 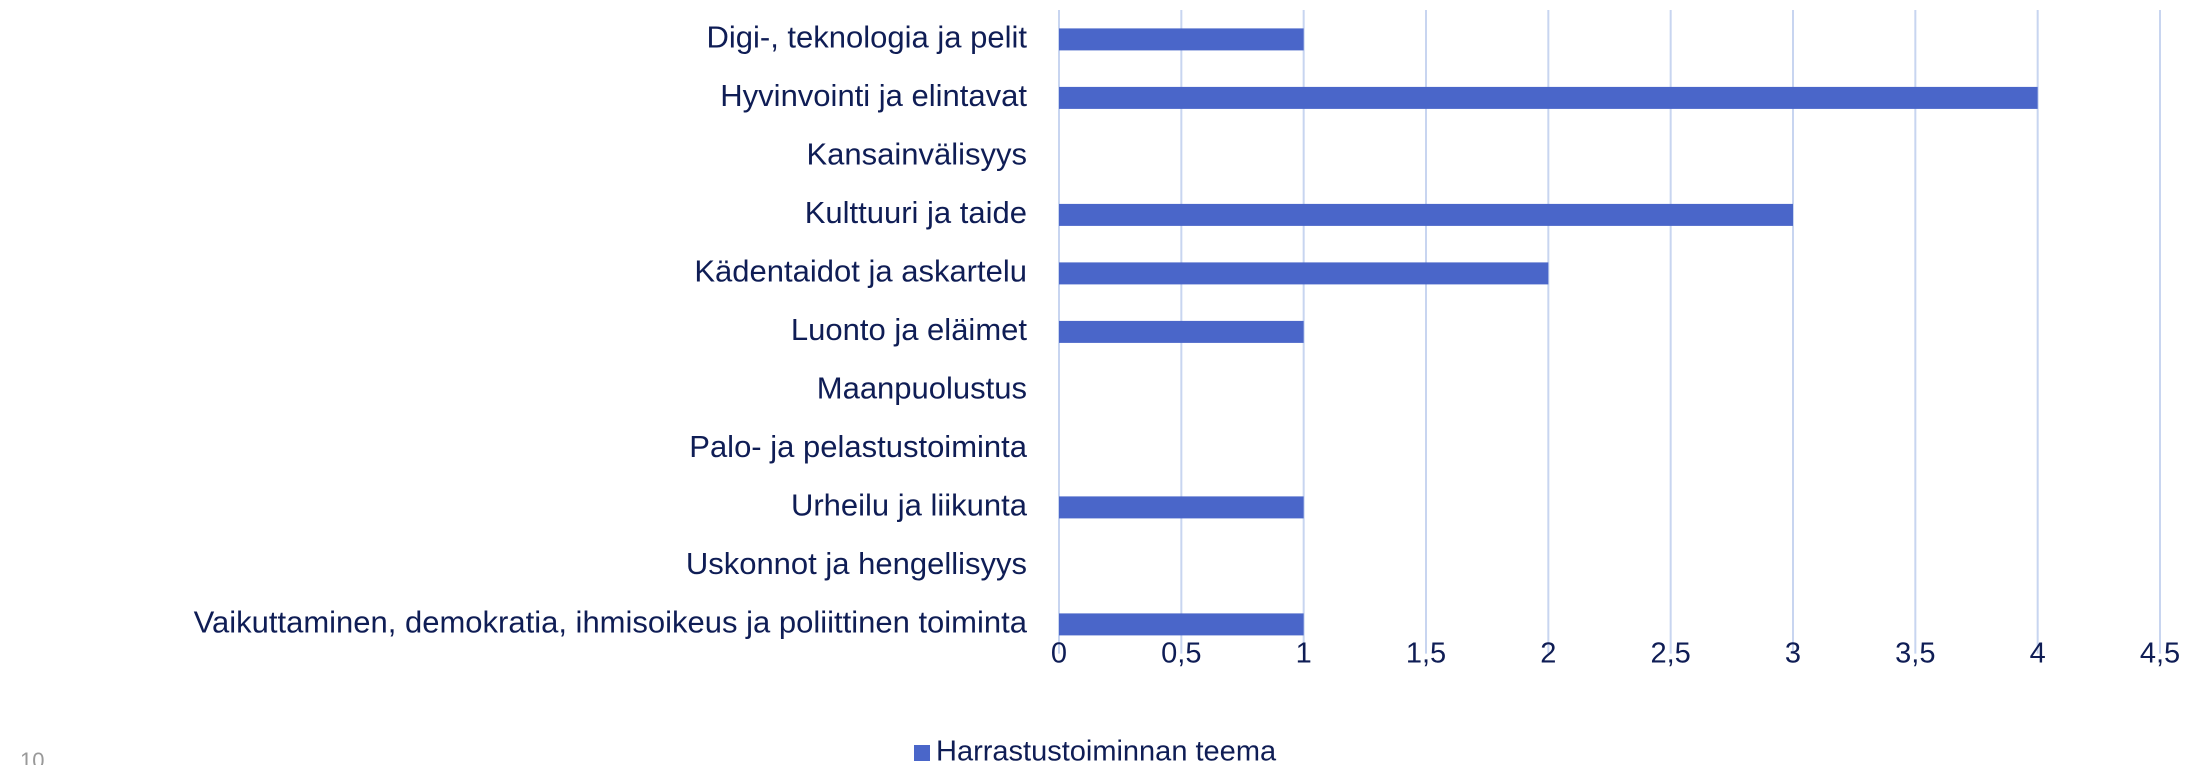 What do you see at coordinates (2160, 654) in the screenshot?
I see `x-tick-label: 4,5` at bounding box center [2160, 654].